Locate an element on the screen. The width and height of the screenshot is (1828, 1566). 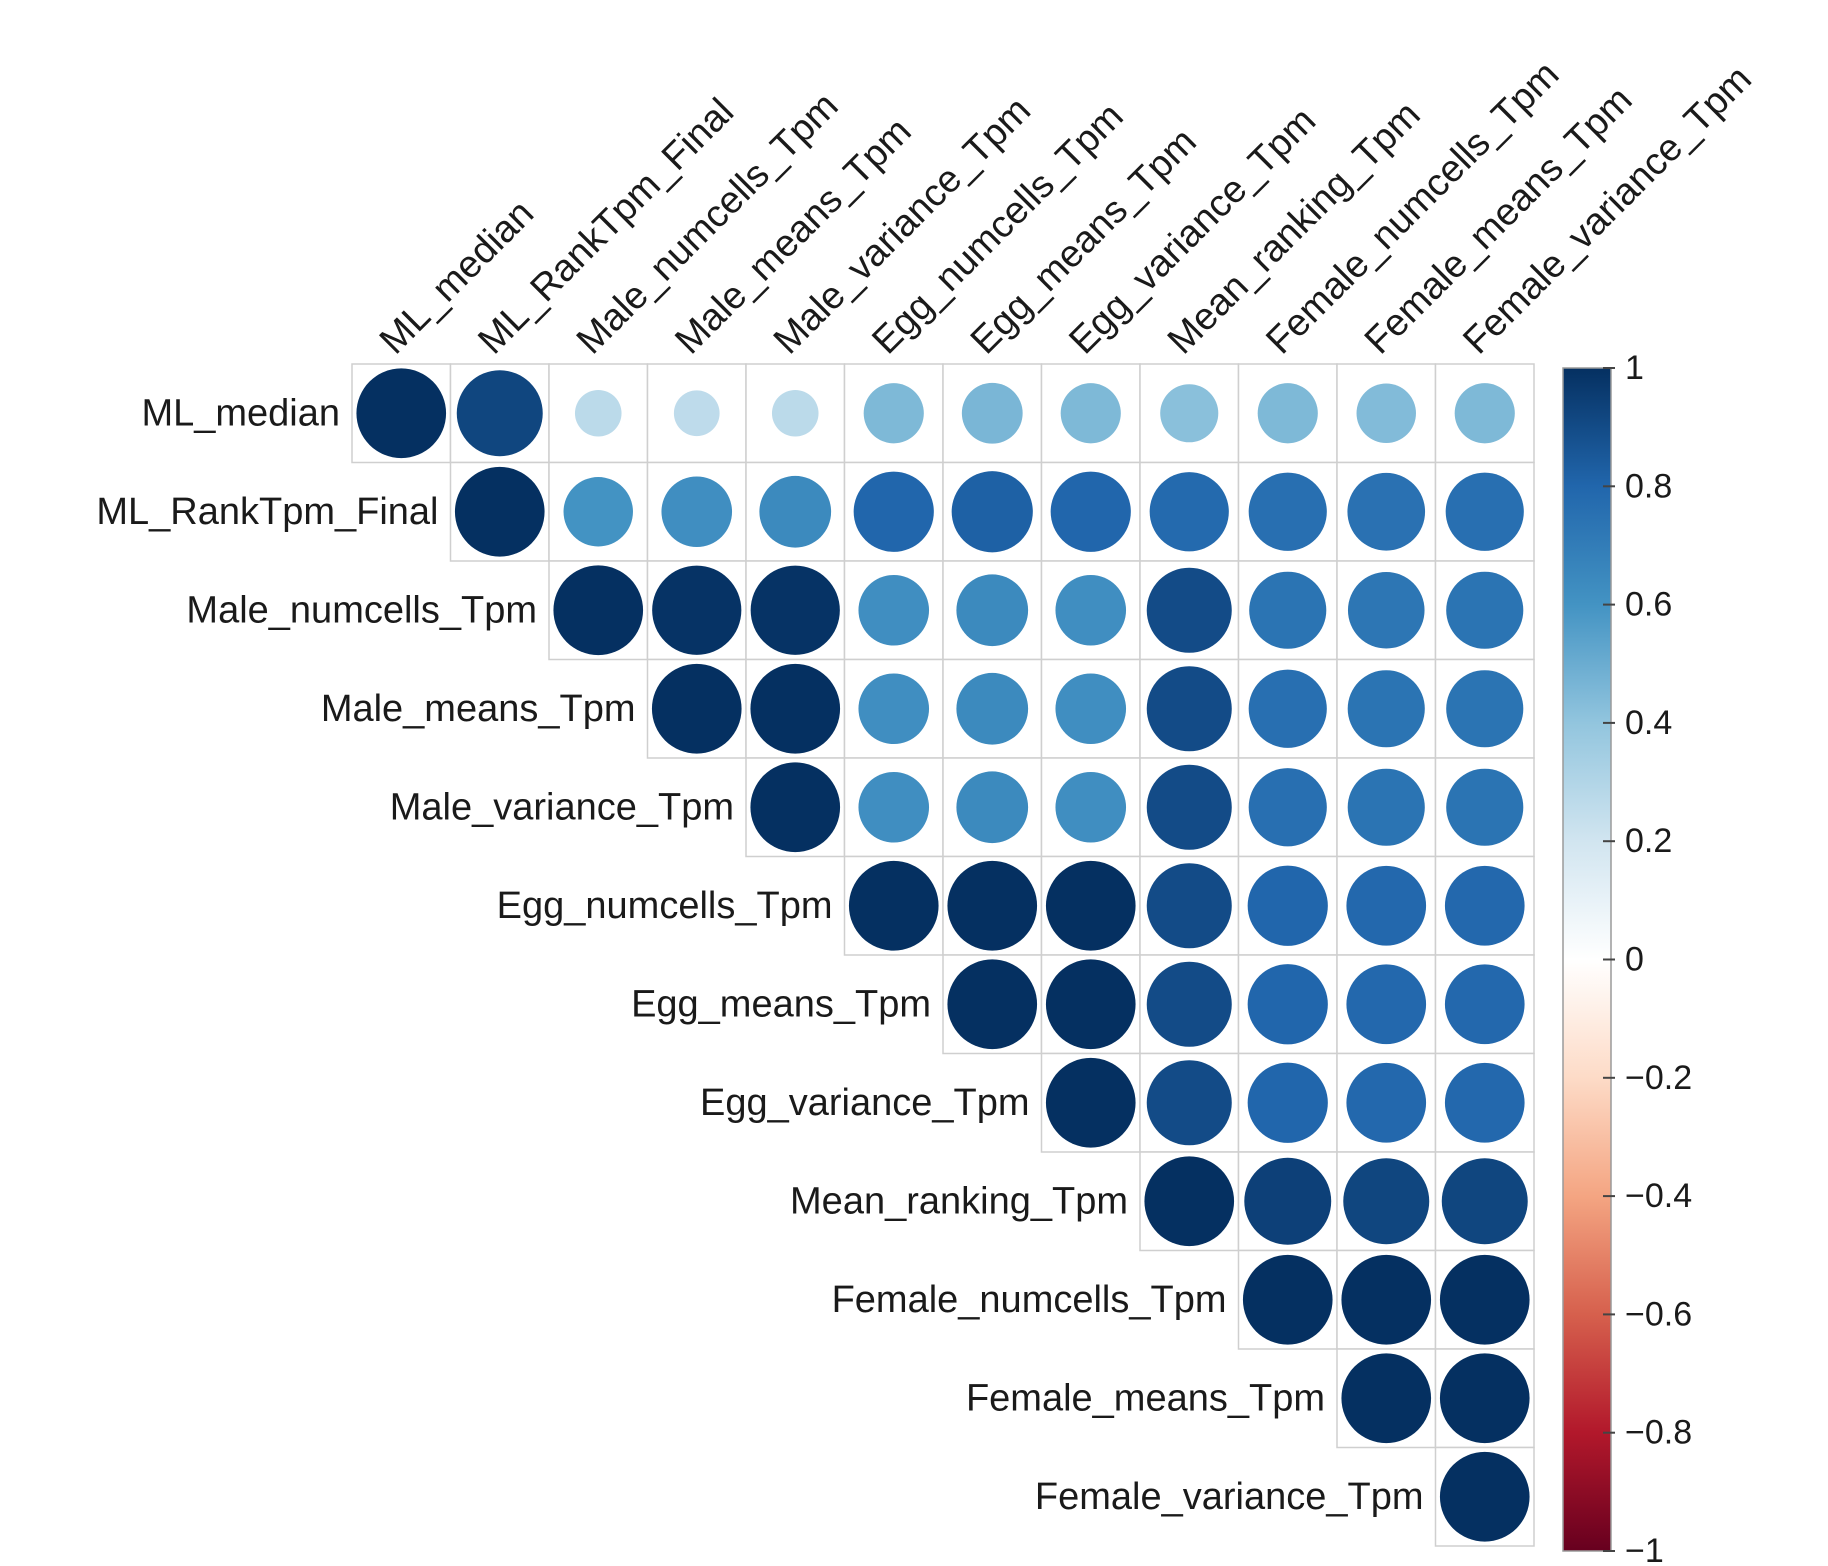
corr-circle-male-numcells-tpm-egg-variance-tpm is located at coordinates (1091, 610).